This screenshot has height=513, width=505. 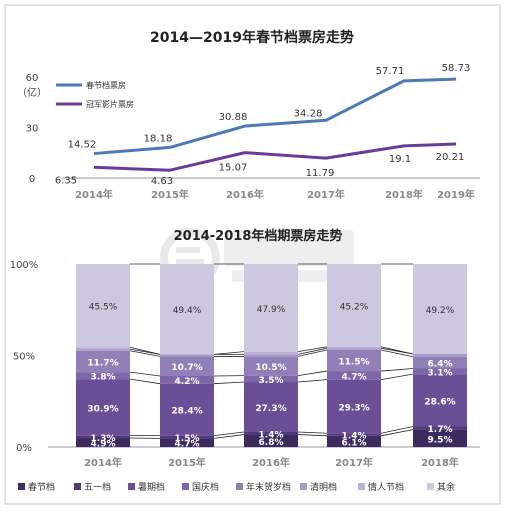 What do you see at coordinates (353, 408) in the screenshot?
I see `data-label: 29.3%` at bounding box center [353, 408].